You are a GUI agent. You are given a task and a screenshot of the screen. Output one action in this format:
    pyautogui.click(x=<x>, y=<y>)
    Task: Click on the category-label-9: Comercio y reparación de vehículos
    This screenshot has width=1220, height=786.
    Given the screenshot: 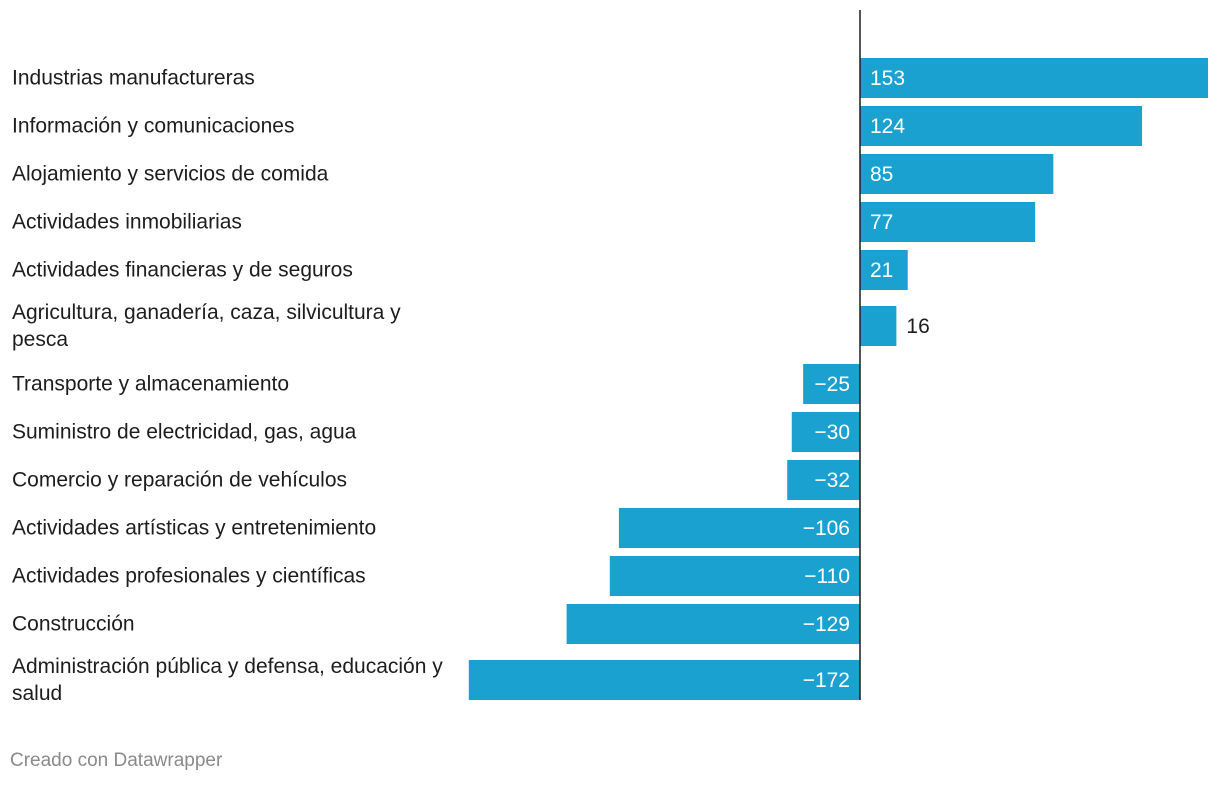 What is the action you would take?
    pyautogui.click(x=179, y=480)
    